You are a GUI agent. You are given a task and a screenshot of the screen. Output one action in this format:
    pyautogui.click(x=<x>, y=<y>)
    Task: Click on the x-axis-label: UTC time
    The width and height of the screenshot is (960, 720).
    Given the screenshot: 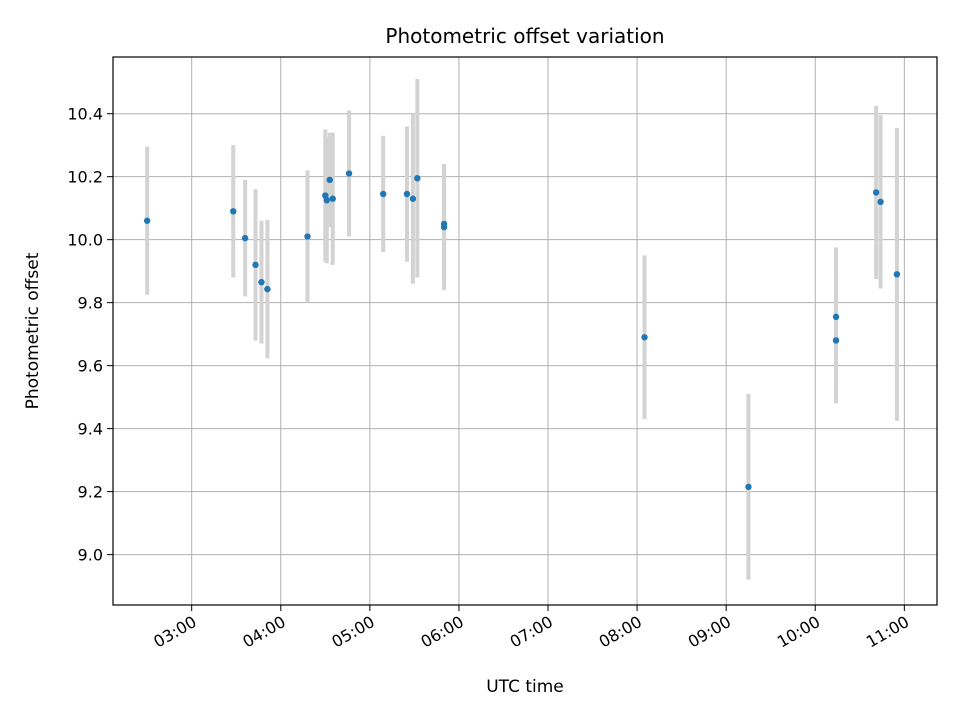 What is the action you would take?
    pyautogui.click(x=525, y=687)
    